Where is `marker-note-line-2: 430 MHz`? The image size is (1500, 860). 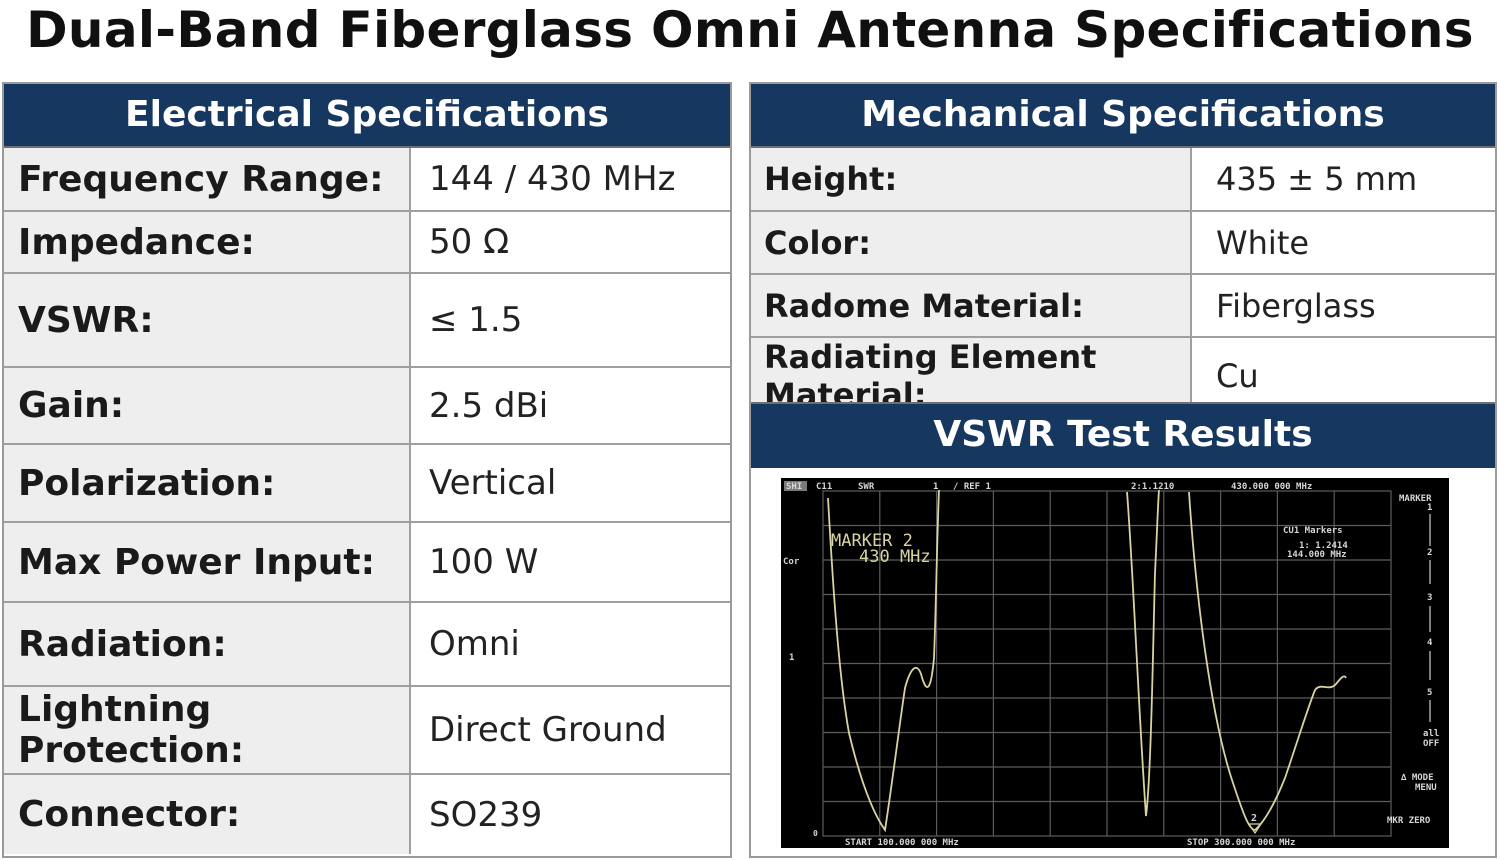 marker-note-line-2: 430 MHz is located at coordinates (895, 557).